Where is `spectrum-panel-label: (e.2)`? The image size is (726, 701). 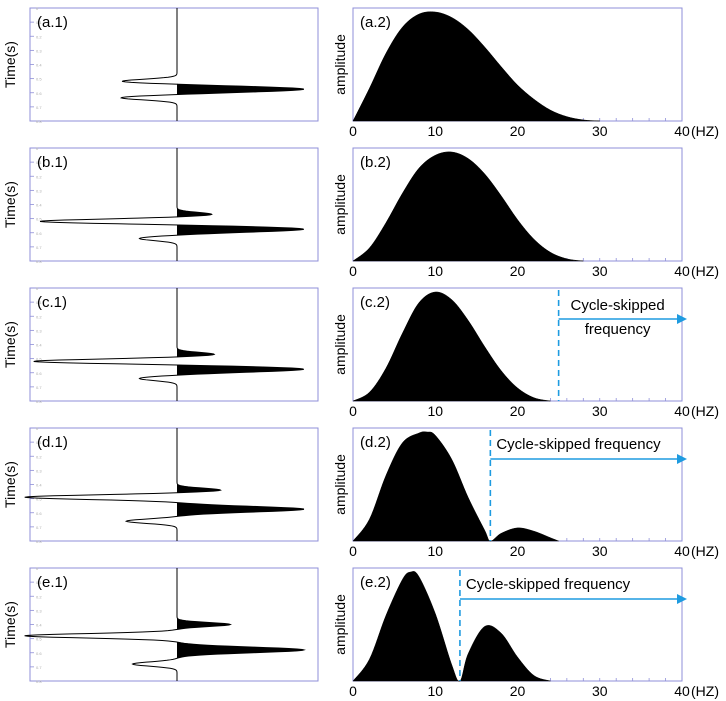
spectrum-panel-label: (e.2) is located at coordinates (375, 582).